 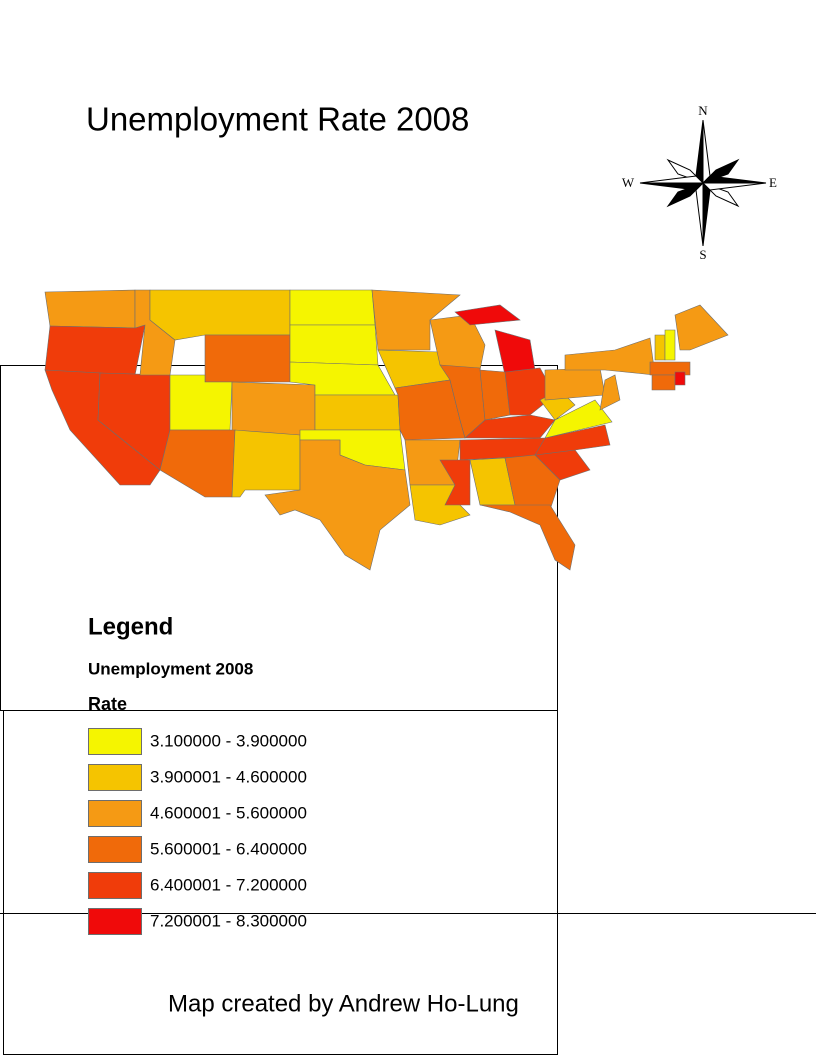 I want to click on compass-label: S, so click(x=702, y=254).